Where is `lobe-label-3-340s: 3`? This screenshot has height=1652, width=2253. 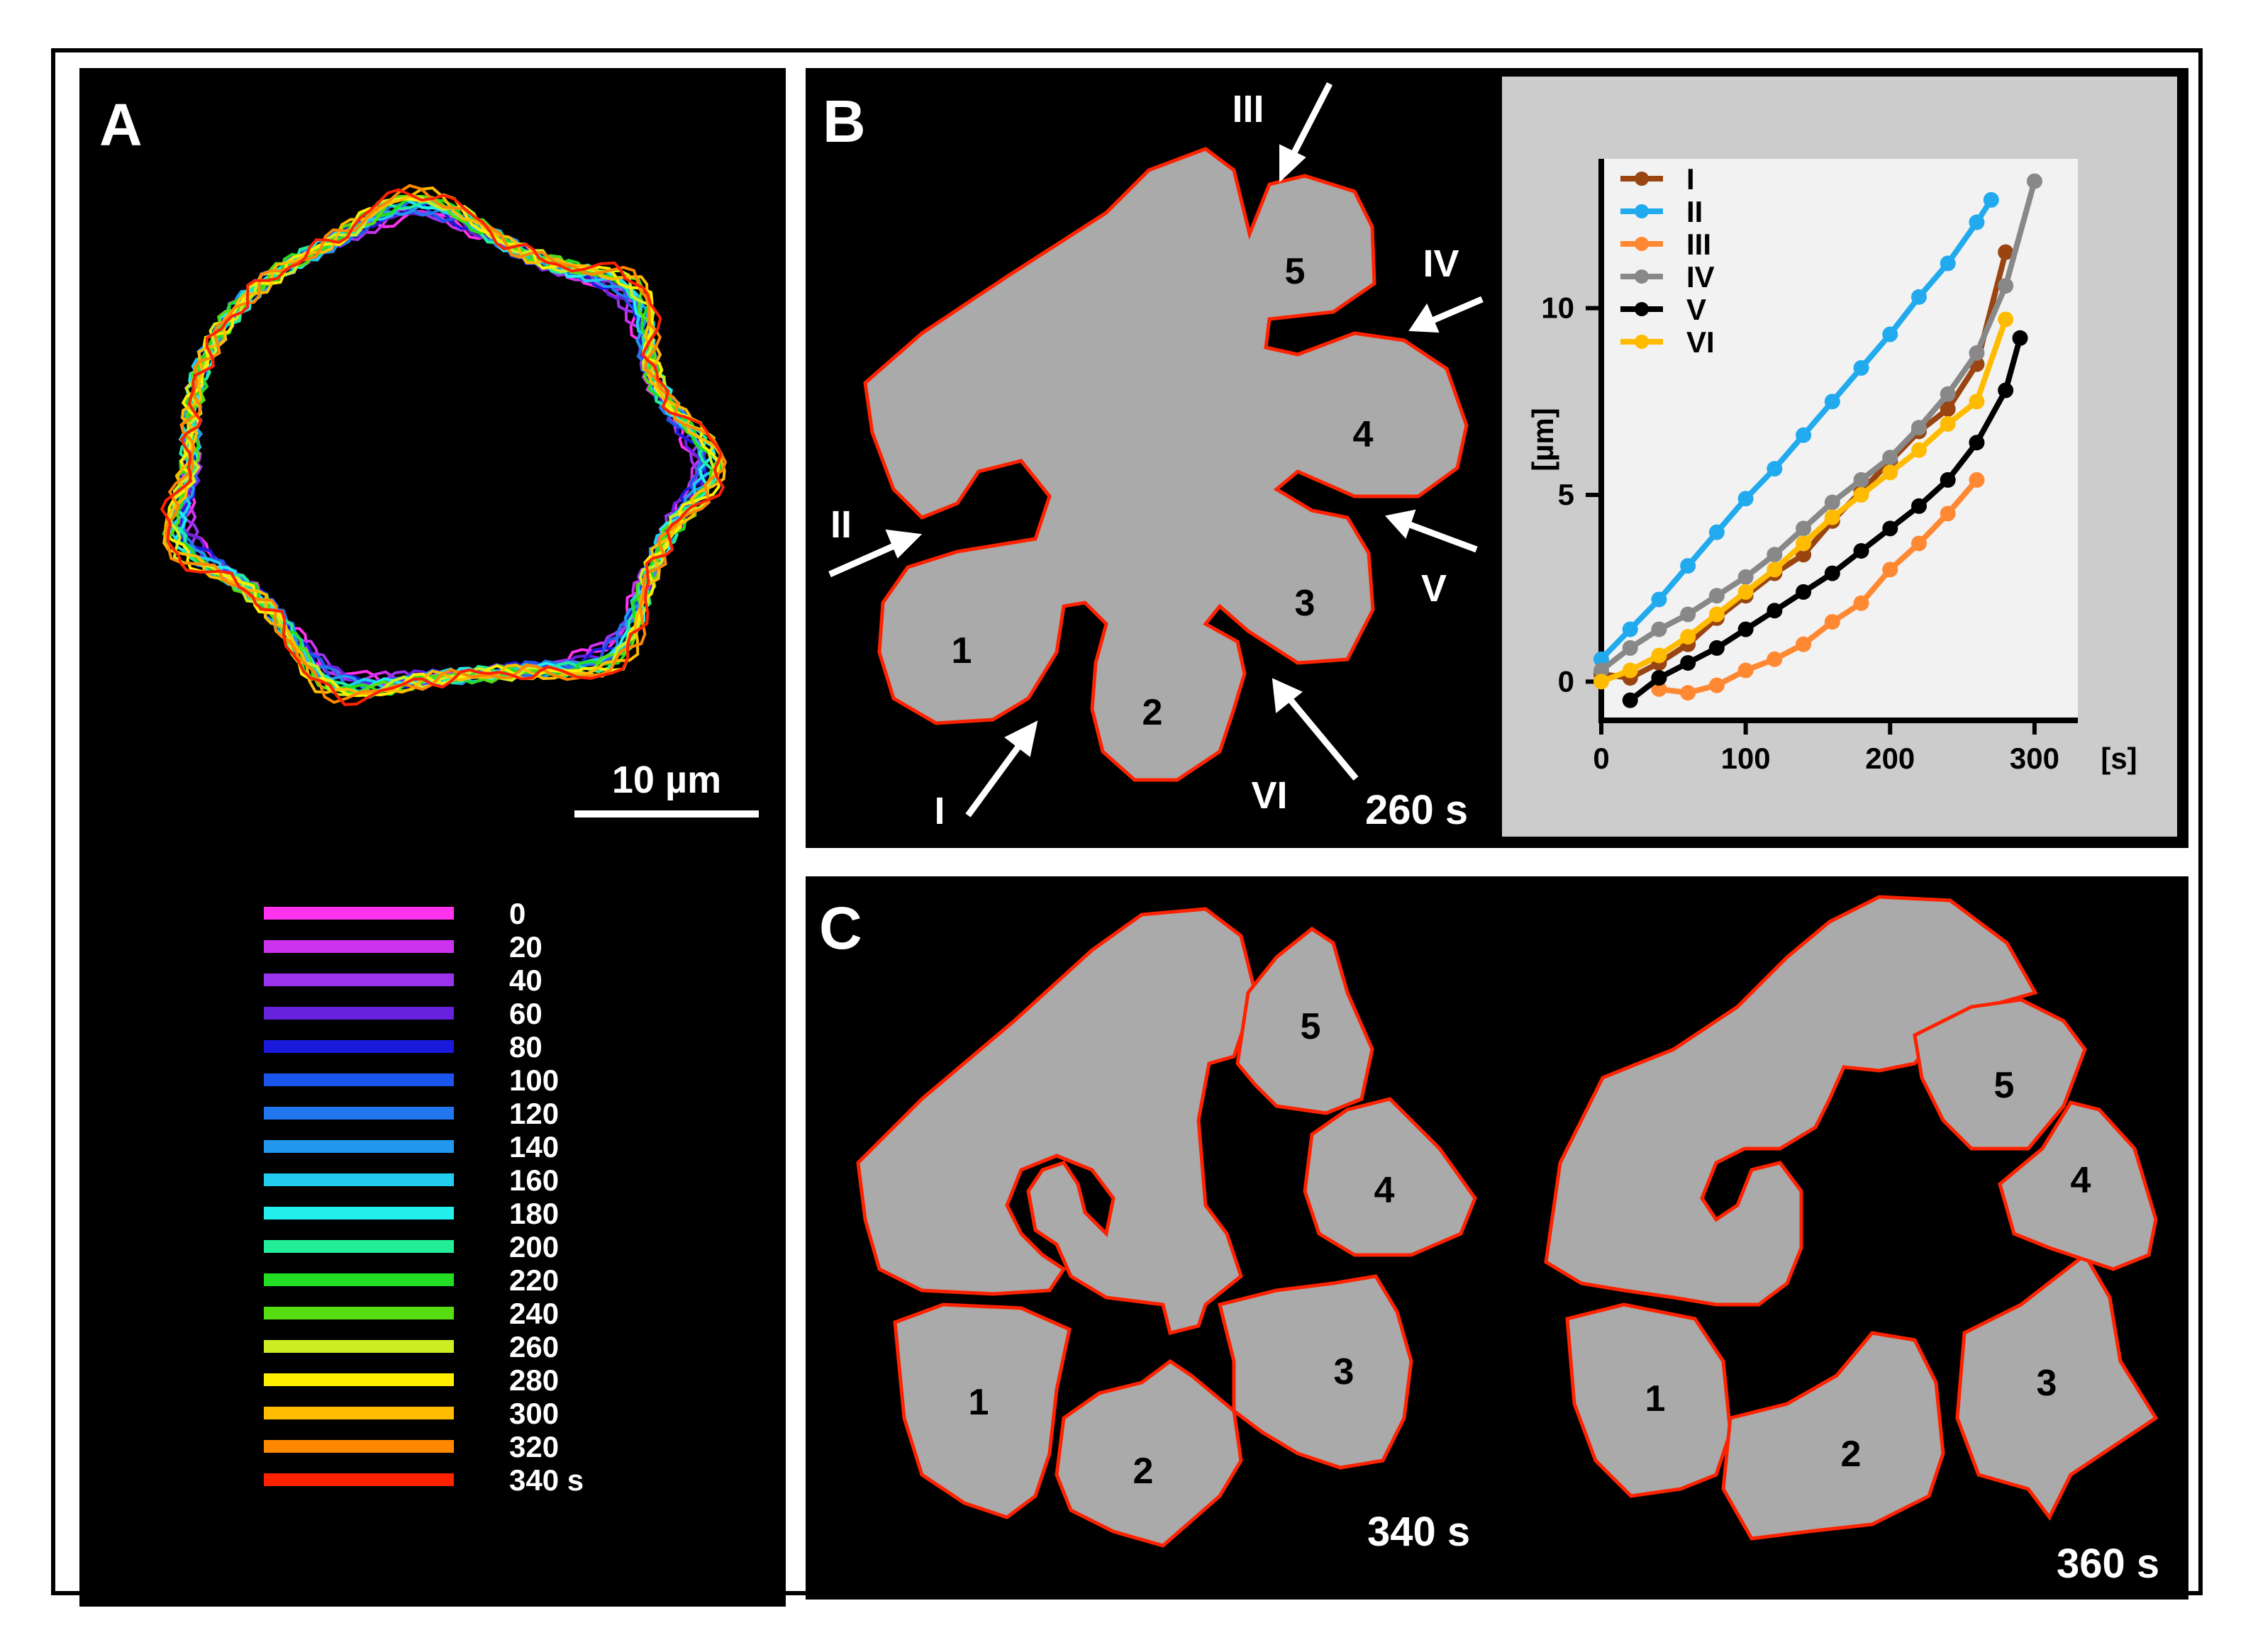 lobe-label-3-340s: 3 is located at coordinates (1344, 1372).